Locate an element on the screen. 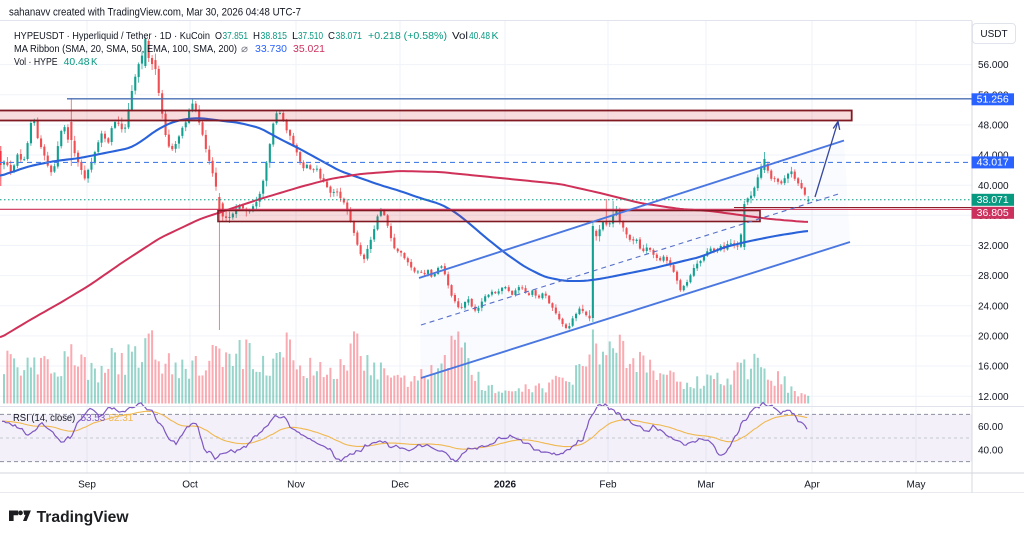  svg-text: 38.815 is located at coordinates (274, 36).